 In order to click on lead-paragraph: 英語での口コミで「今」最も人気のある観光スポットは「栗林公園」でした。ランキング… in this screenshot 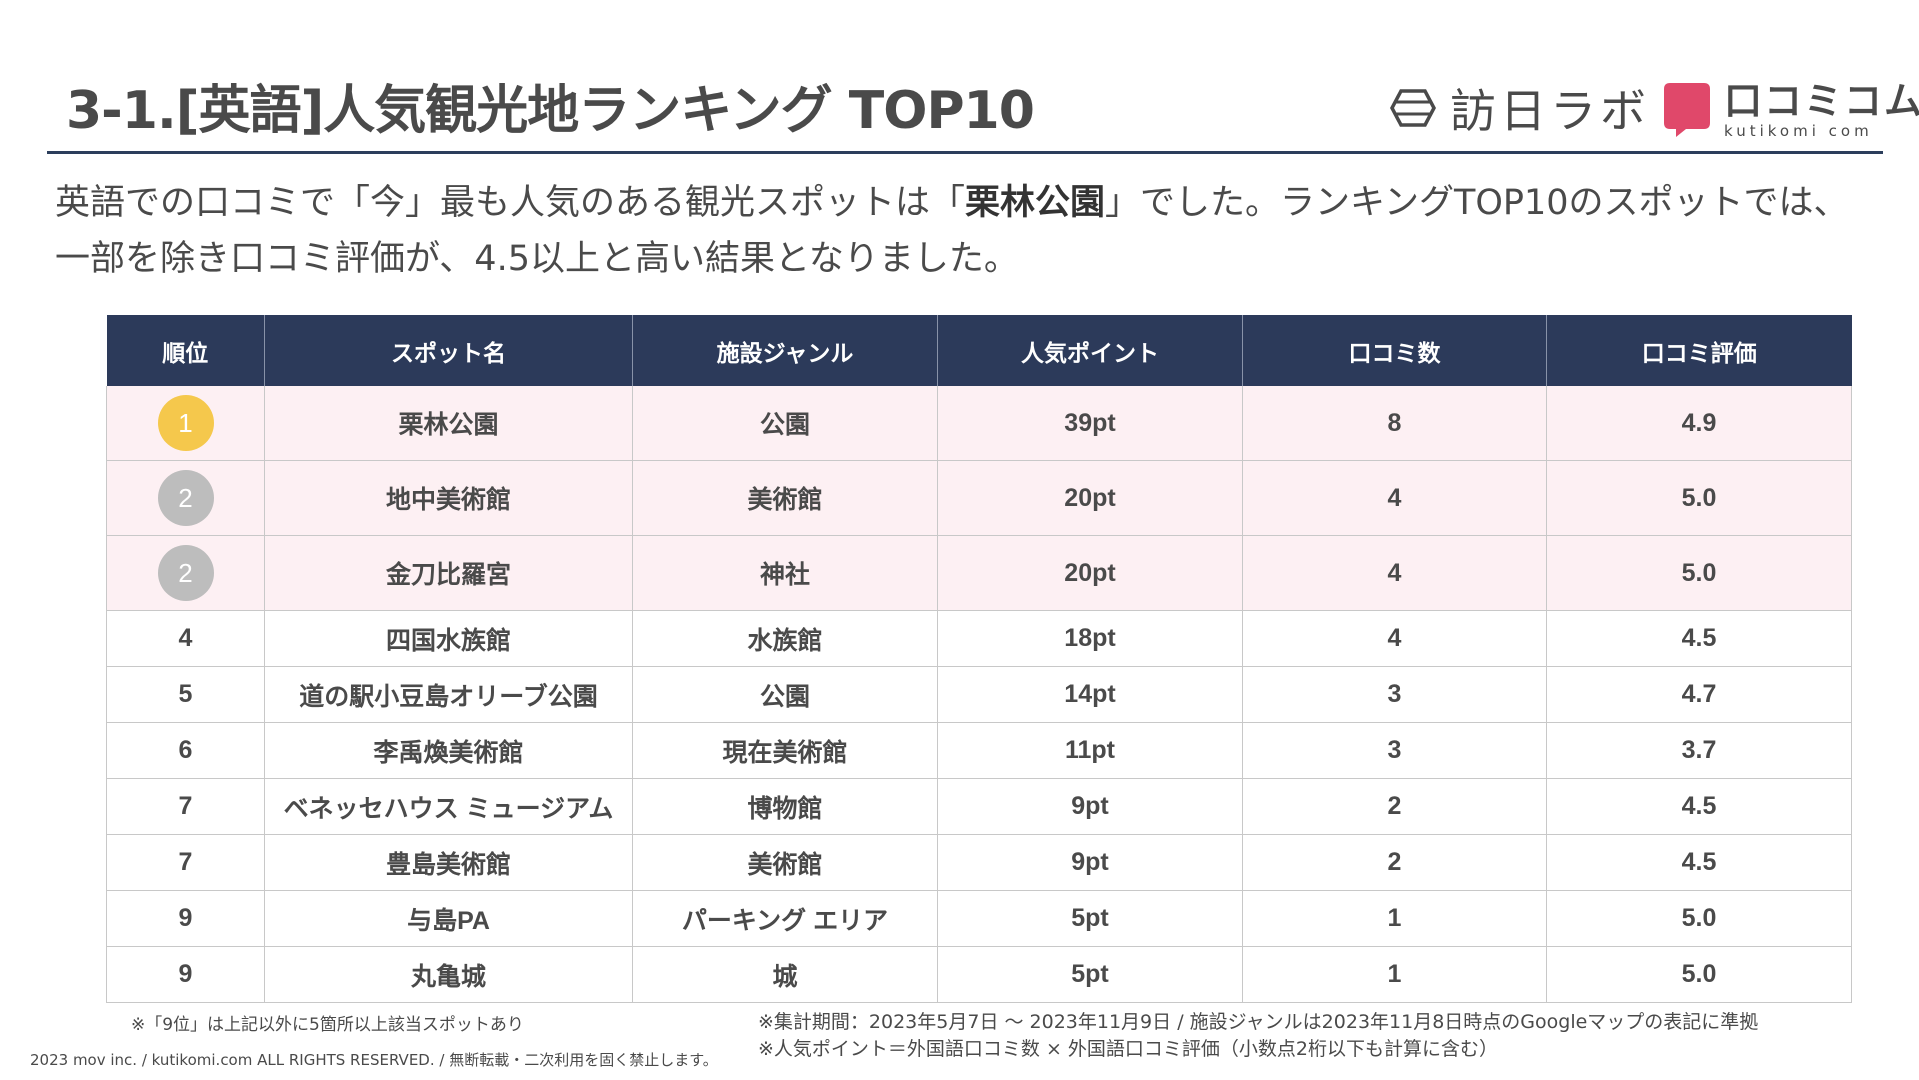, I will do `click(960, 231)`.